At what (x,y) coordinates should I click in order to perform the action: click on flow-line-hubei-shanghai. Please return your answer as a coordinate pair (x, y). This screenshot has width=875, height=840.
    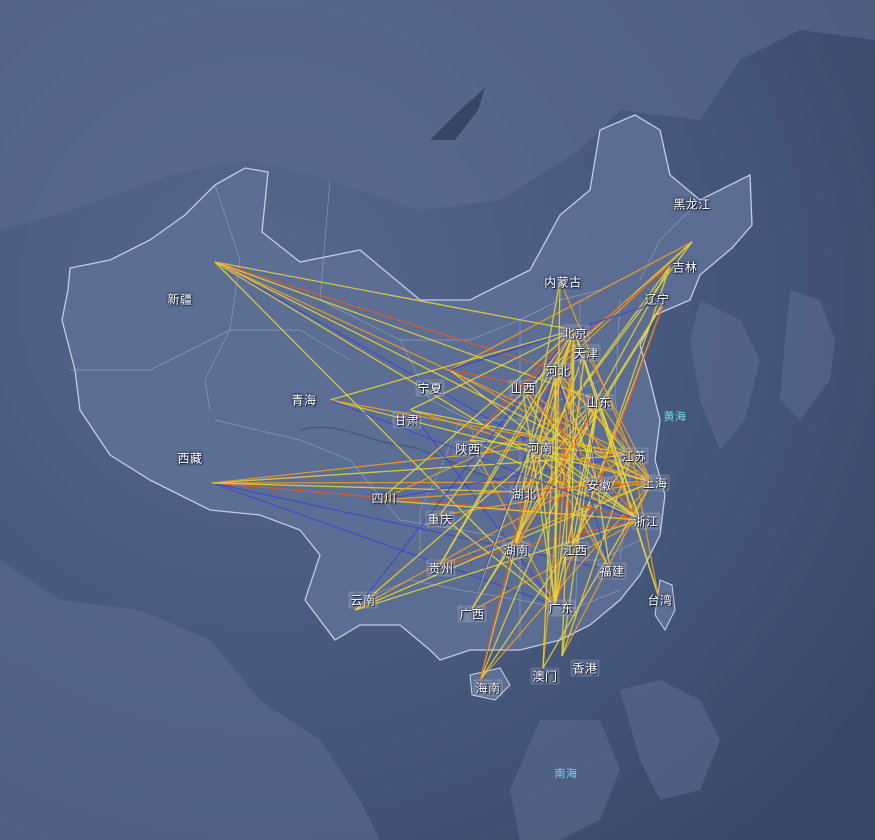
    Looking at the image, I should click on (587, 487).